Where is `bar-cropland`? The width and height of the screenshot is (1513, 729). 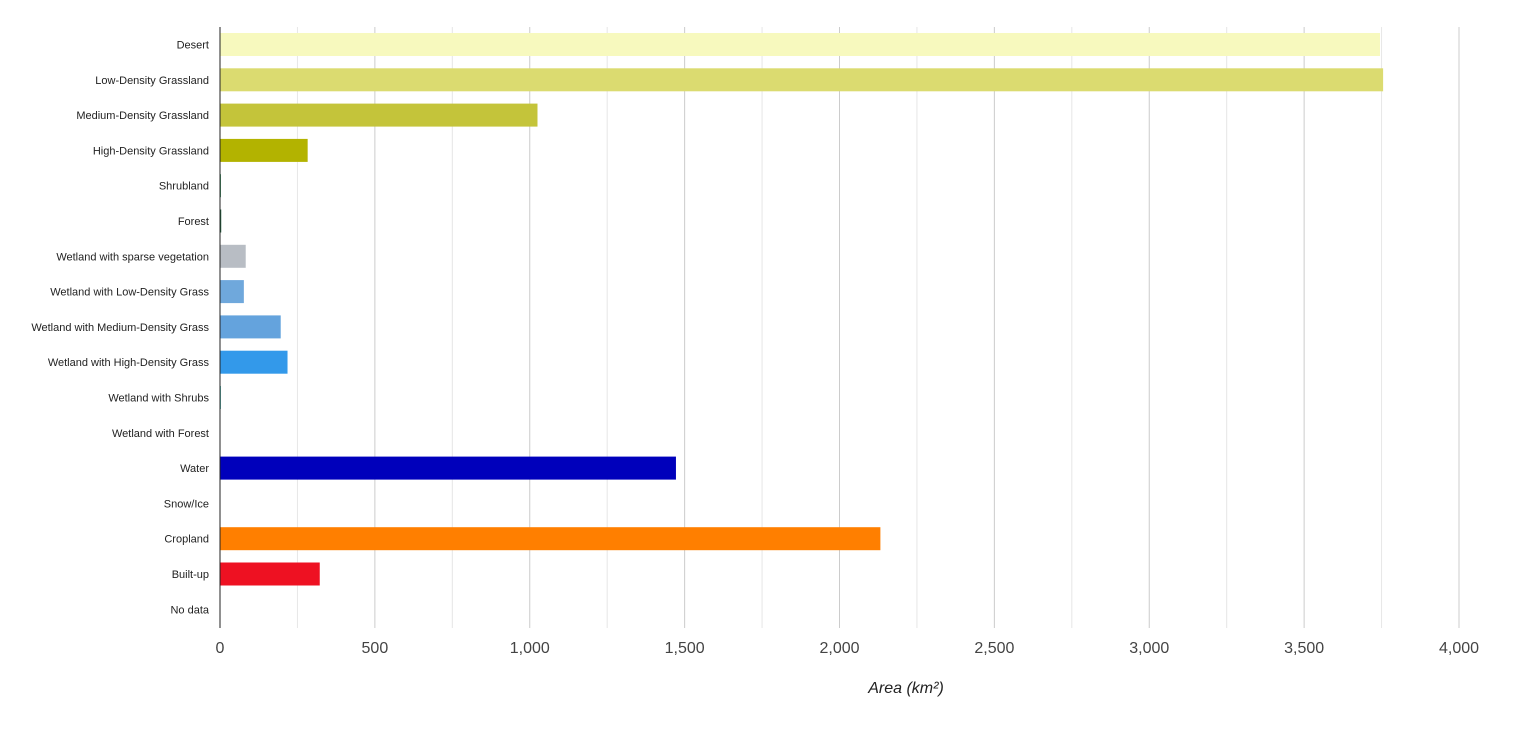
bar-cropland is located at coordinates (550, 539).